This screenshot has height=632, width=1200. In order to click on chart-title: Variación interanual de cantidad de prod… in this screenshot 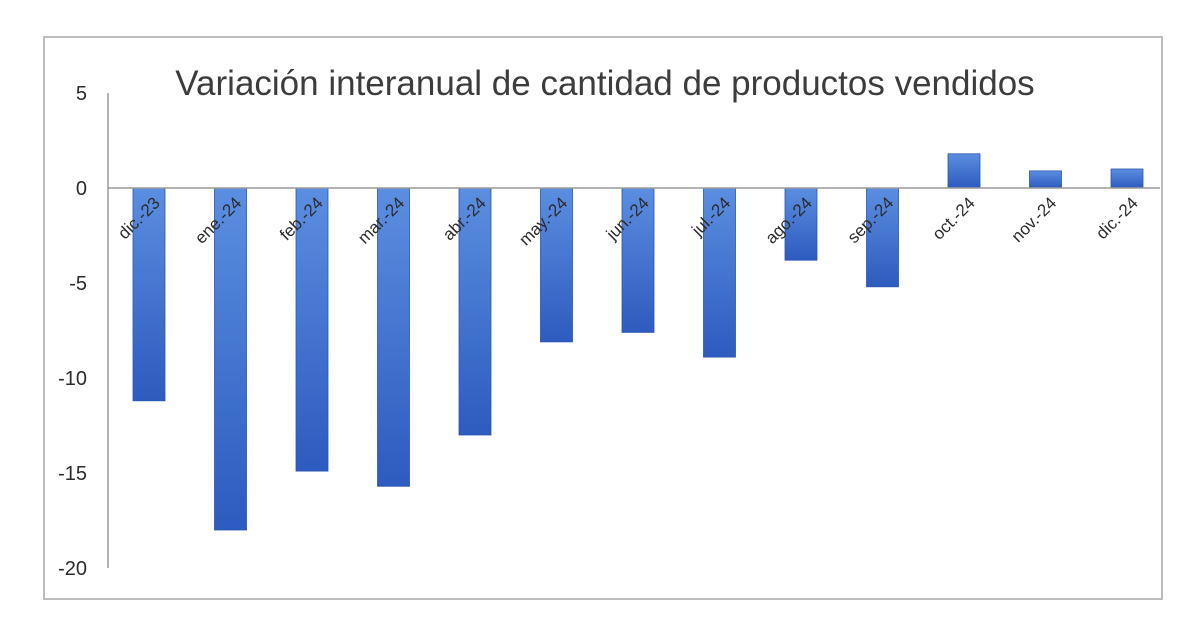, I will do `click(605, 83)`.